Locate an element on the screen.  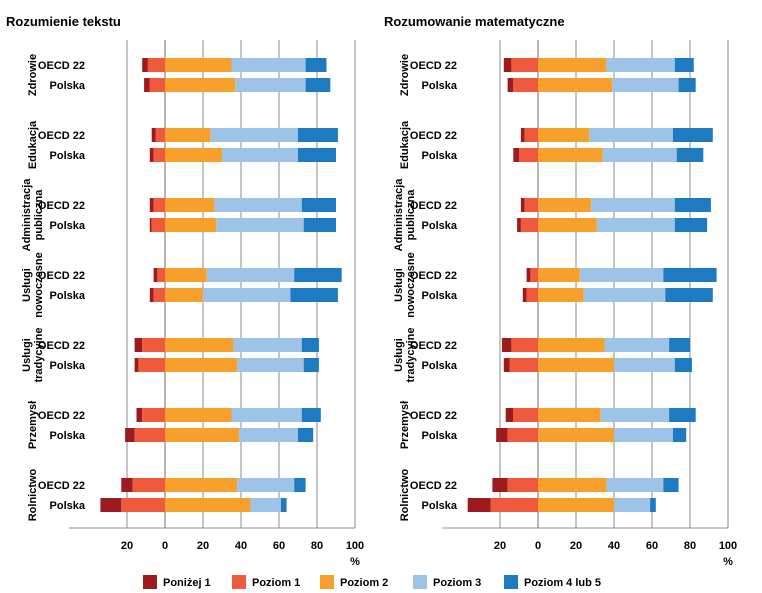
legend-item: Poziom 3 is located at coordinates (447, 582).